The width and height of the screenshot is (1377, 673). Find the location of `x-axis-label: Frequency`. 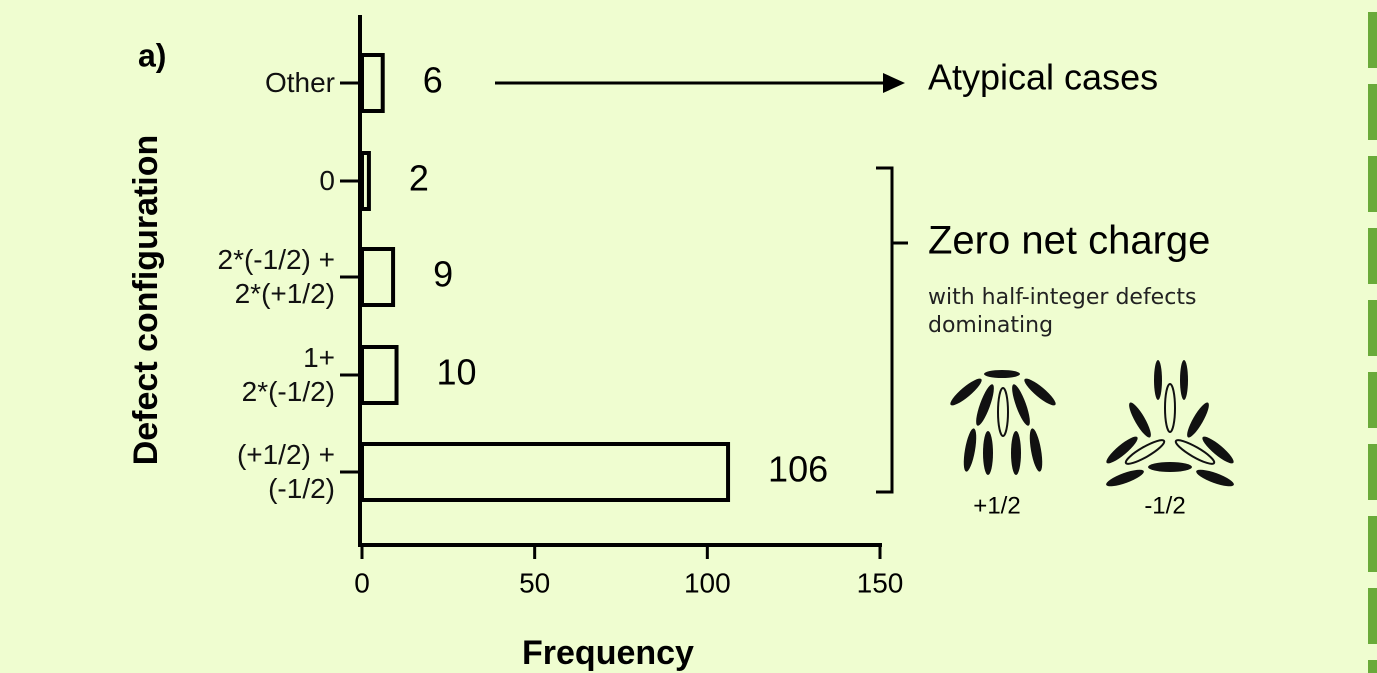

x-axis-label: Frequency is located at coordinates (608, 653).